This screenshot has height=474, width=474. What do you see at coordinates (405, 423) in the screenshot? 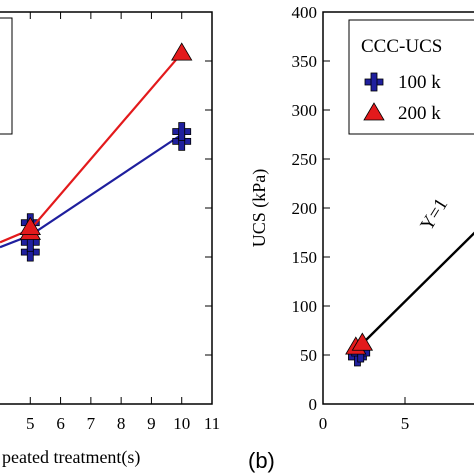
I see `right-x-tick-label-1: 5` at bounding box center [405, 423].